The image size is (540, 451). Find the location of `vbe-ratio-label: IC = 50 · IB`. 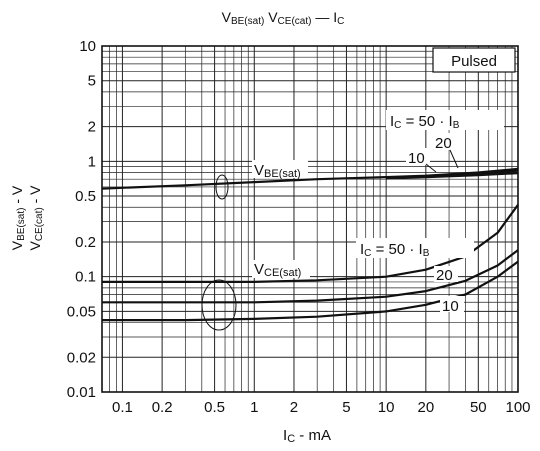

vbe-ratio-label: IC = 50 · IB is located at coordinates (425, 122).